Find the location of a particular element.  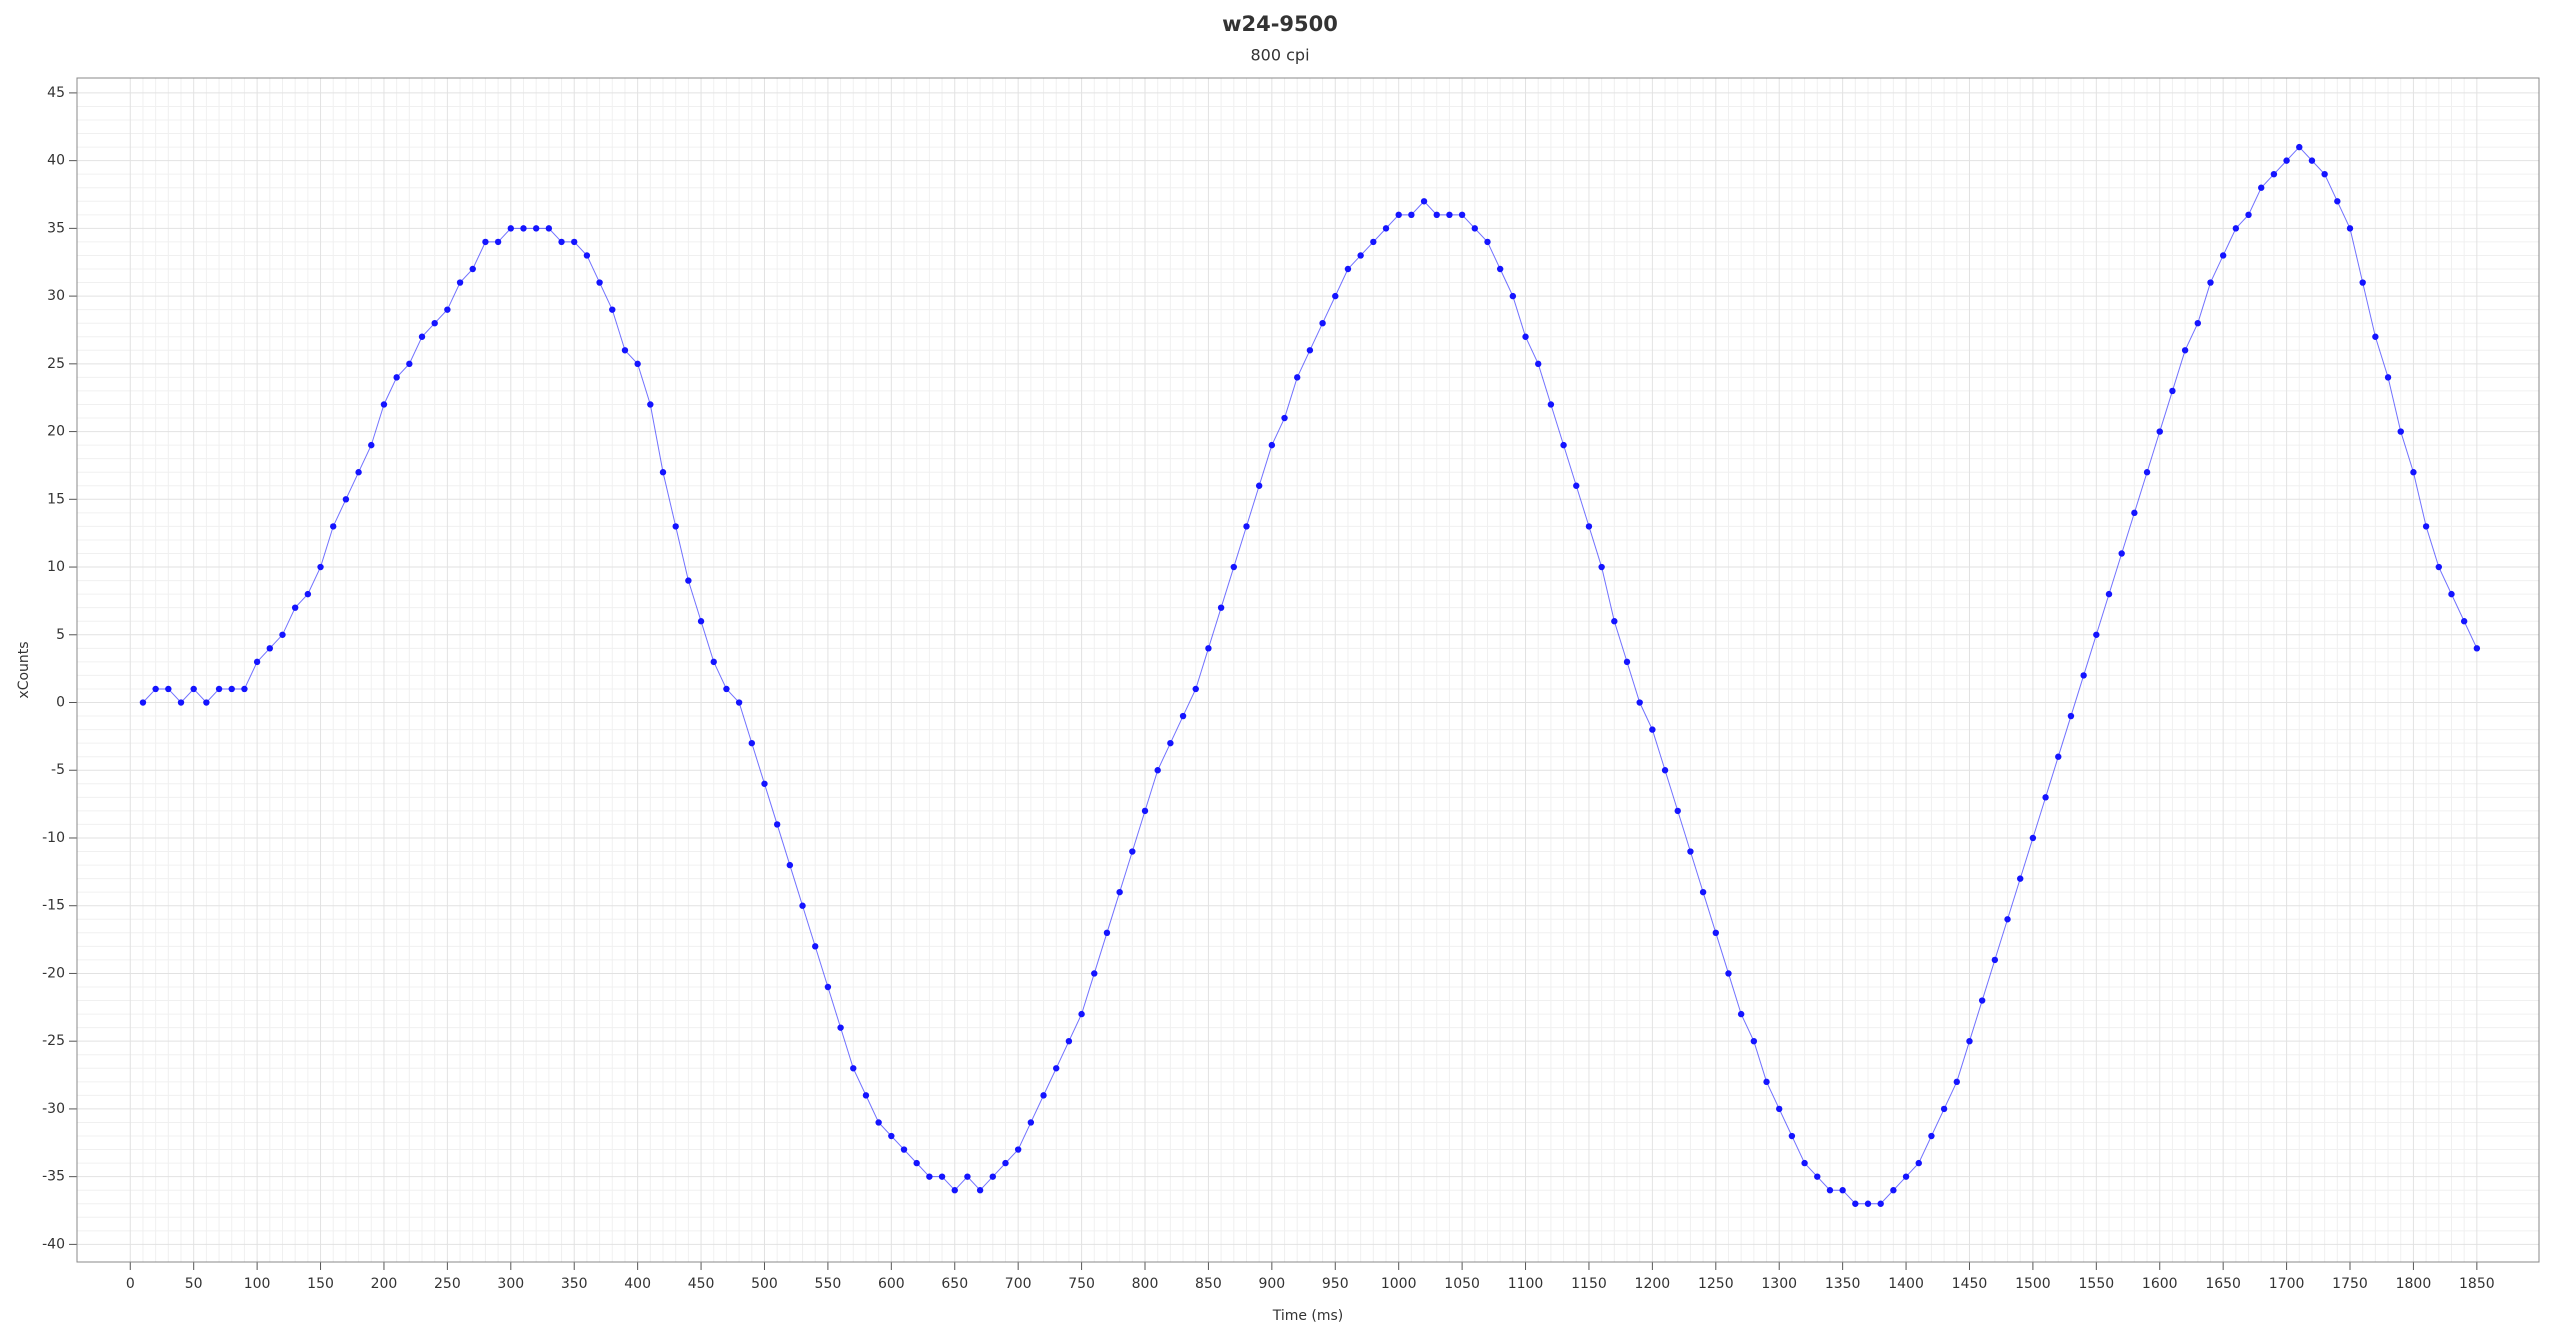

x-tick-label: 100 is located at coordinates (257, 1284).